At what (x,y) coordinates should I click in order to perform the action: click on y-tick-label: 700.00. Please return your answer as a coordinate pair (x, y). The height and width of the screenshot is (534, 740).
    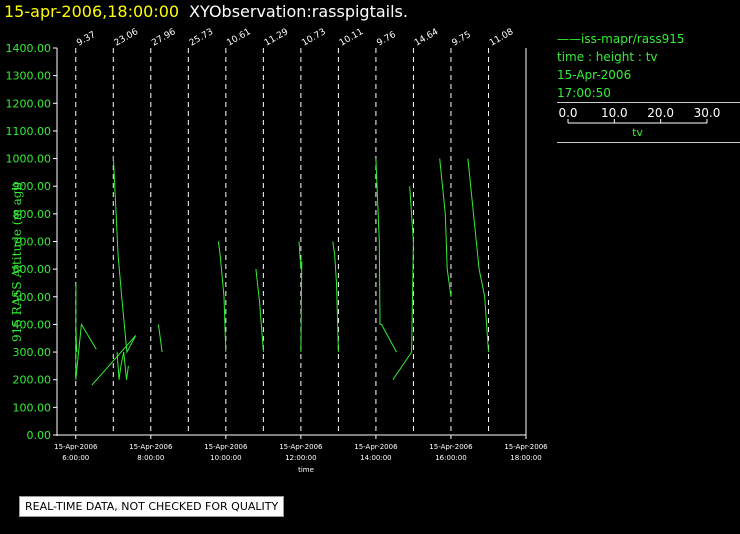
    Looking at the image, I should click on (32, 242).